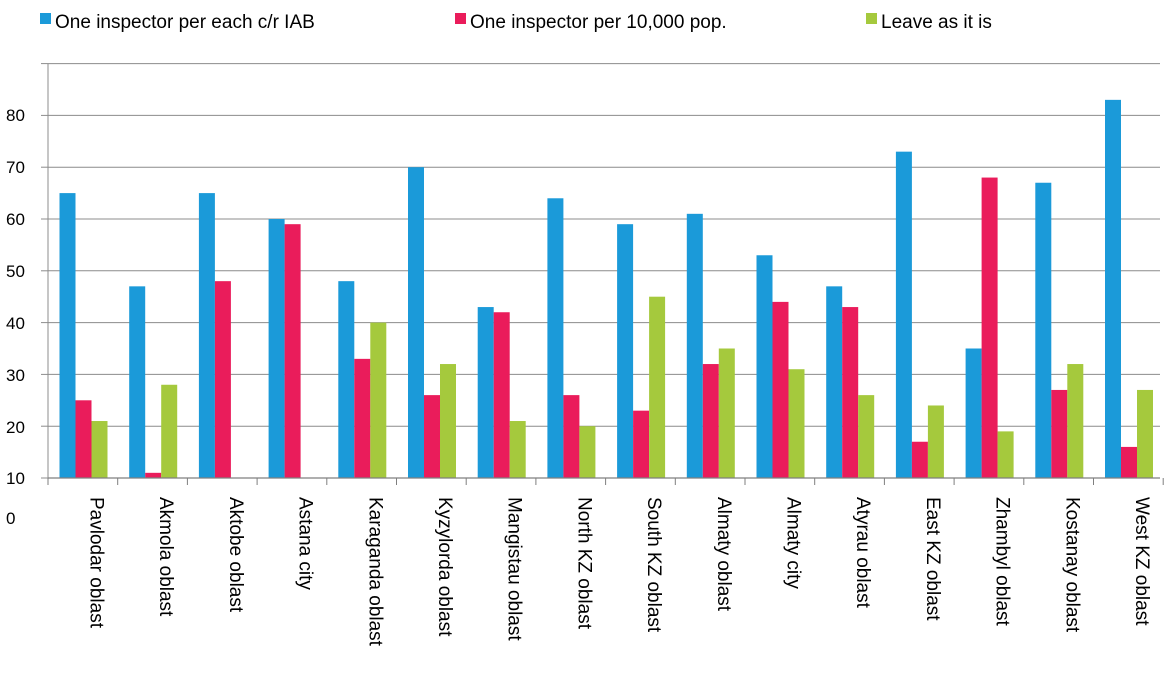  Describe the element at coordinates (598, 22) in the screenshot. I see `legend-label: One inspector per 10,000 pop.` at that location.